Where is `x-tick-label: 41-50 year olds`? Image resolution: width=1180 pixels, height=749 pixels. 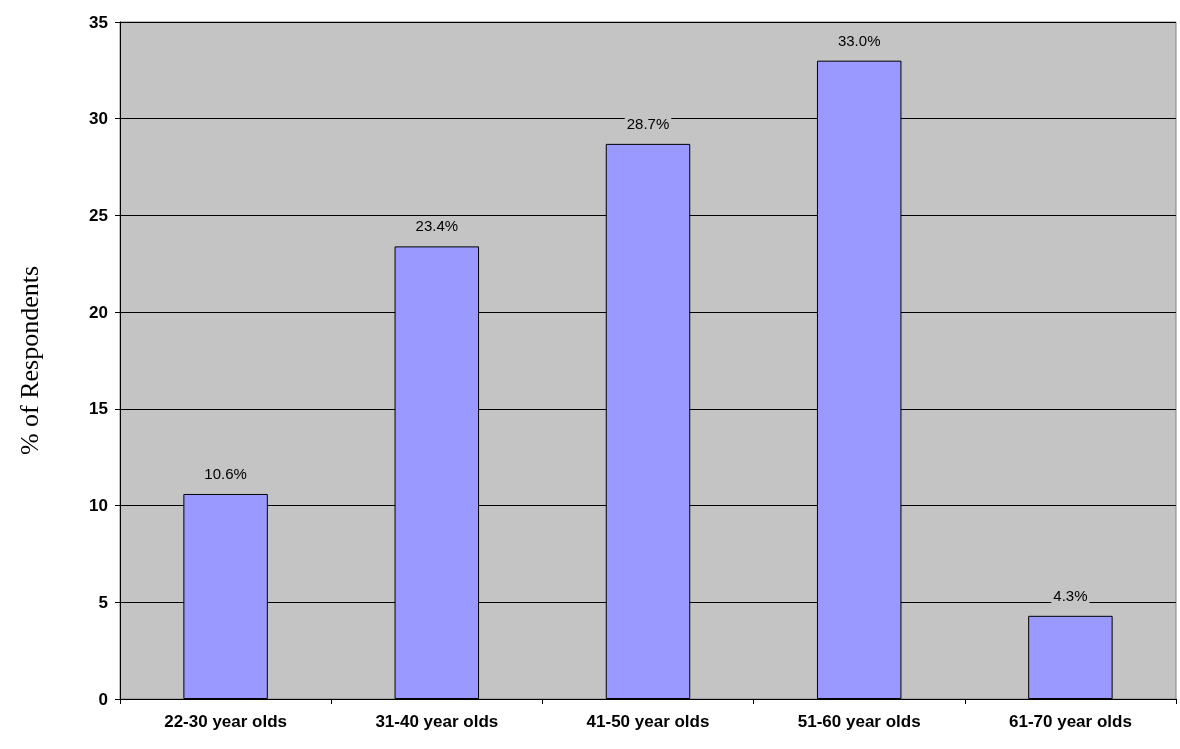
x-tick-label: 41-50 year olds is located at coordinates (648, 721).